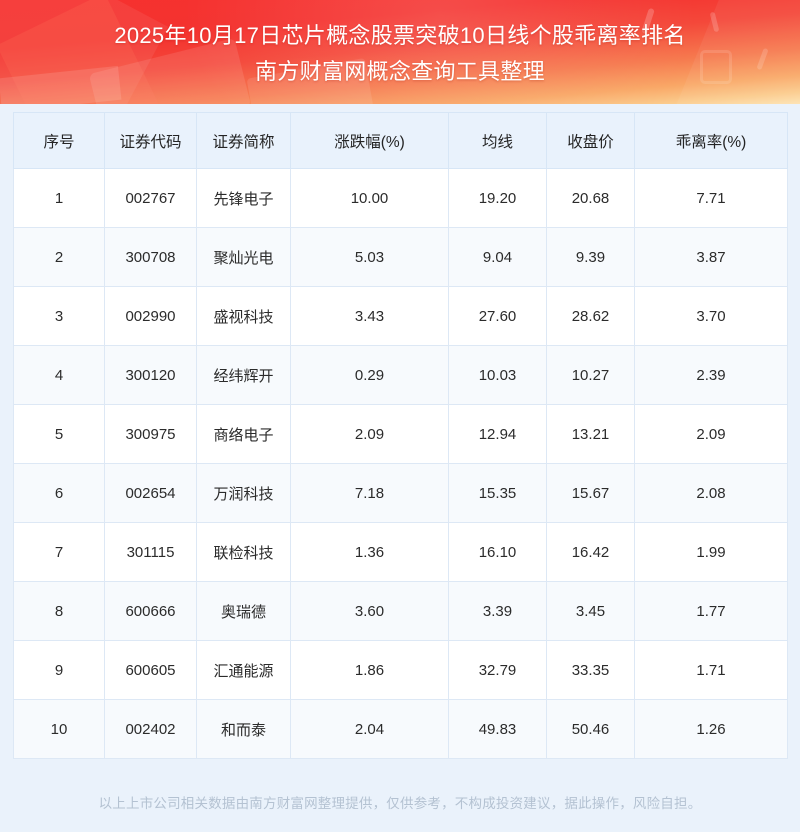 This screenshot has height=832, width=800. I want to click on column-header-code: 证券代码, so click(150, 140).